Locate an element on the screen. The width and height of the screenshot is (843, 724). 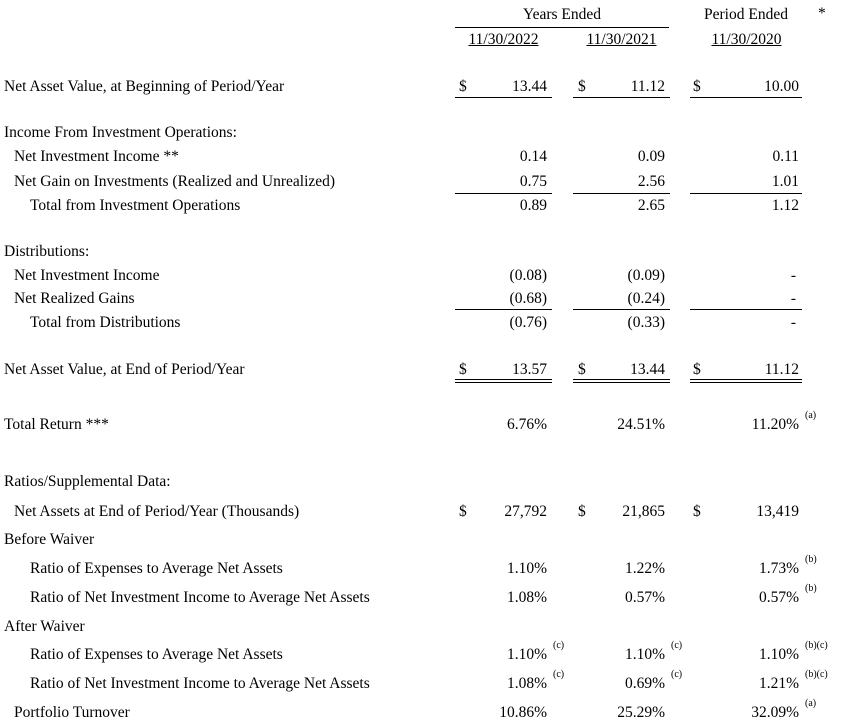
bw-expenses-col2: 1.22% is located at coordinates (644, 568).